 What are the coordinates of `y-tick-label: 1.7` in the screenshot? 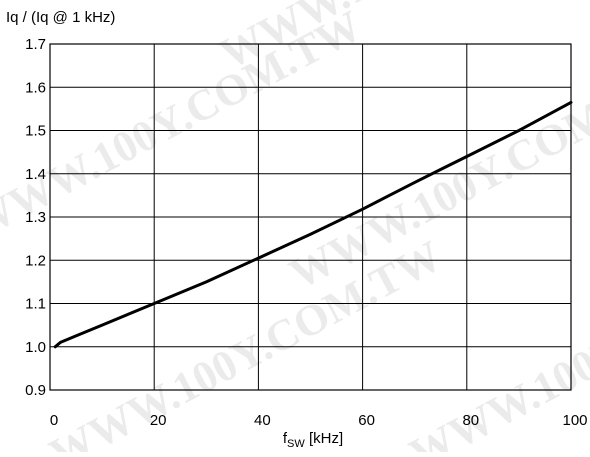 It's located at (35, 44).